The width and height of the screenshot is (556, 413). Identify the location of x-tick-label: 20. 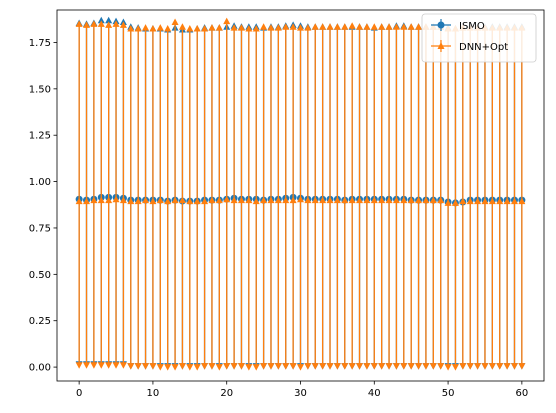
(226, 393).